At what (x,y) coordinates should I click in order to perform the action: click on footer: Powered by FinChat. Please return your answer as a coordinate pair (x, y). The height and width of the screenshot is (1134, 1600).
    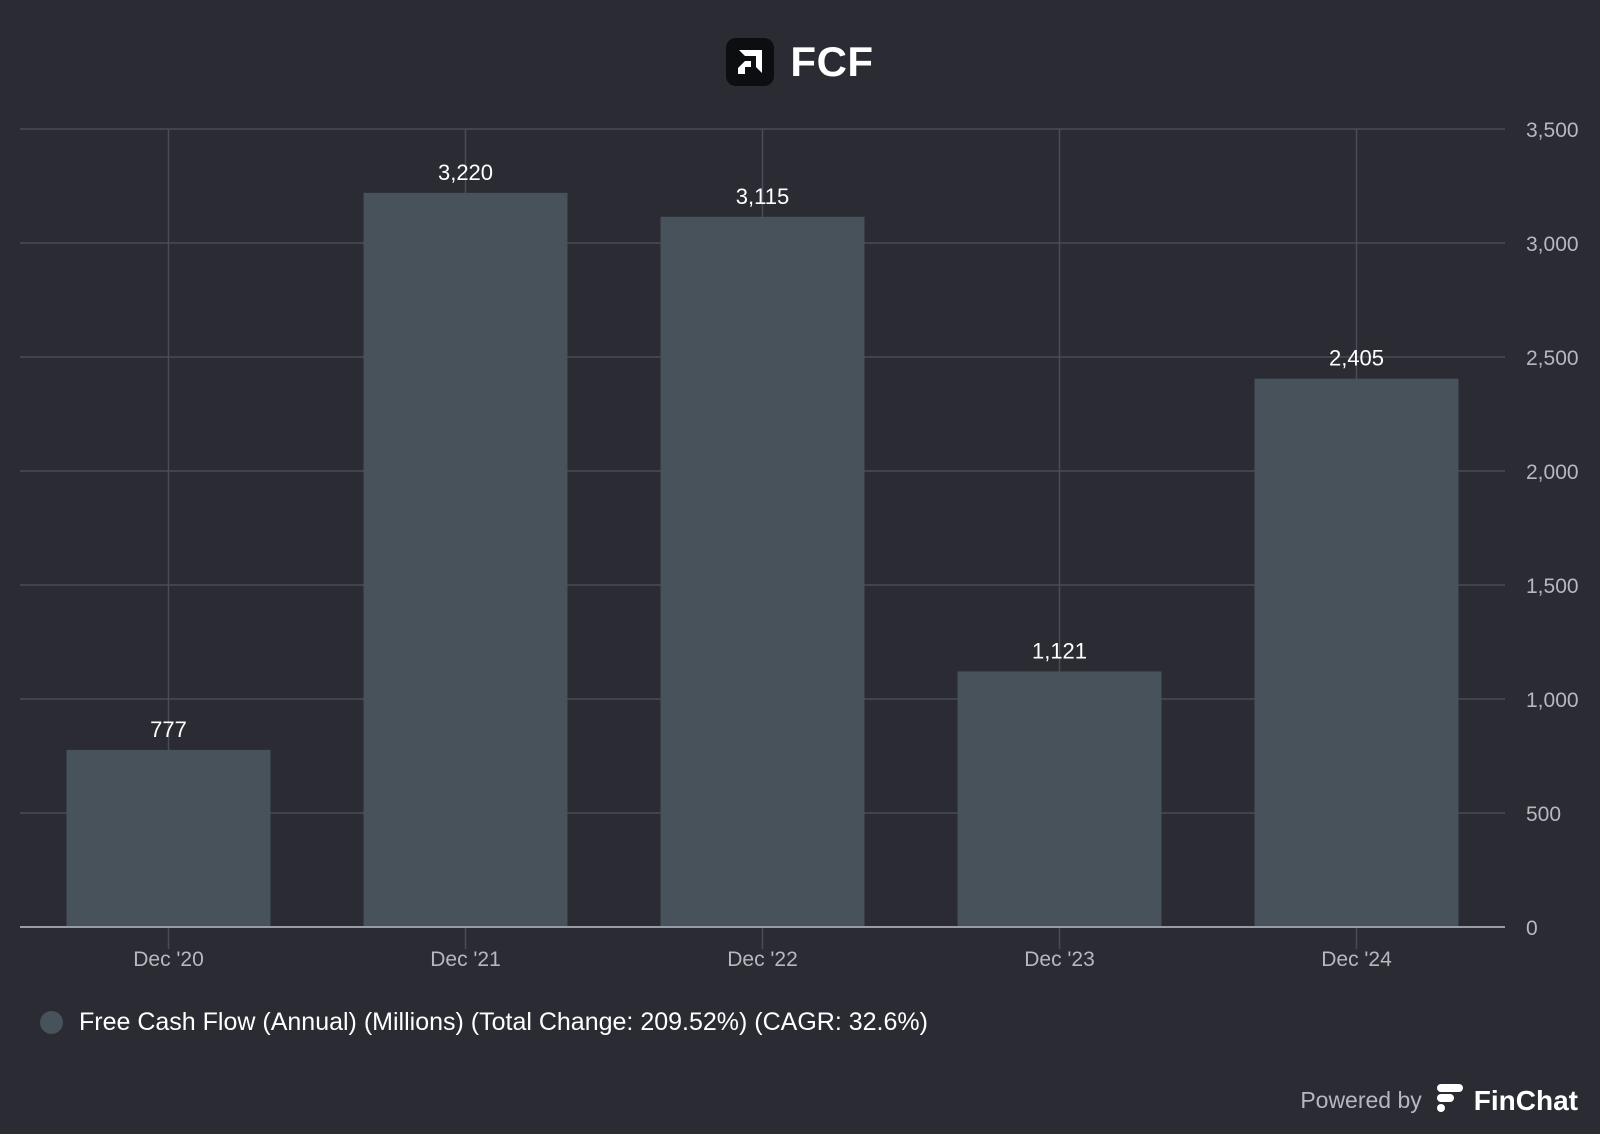
    Looking at the image, I should click on (1439, 1100).